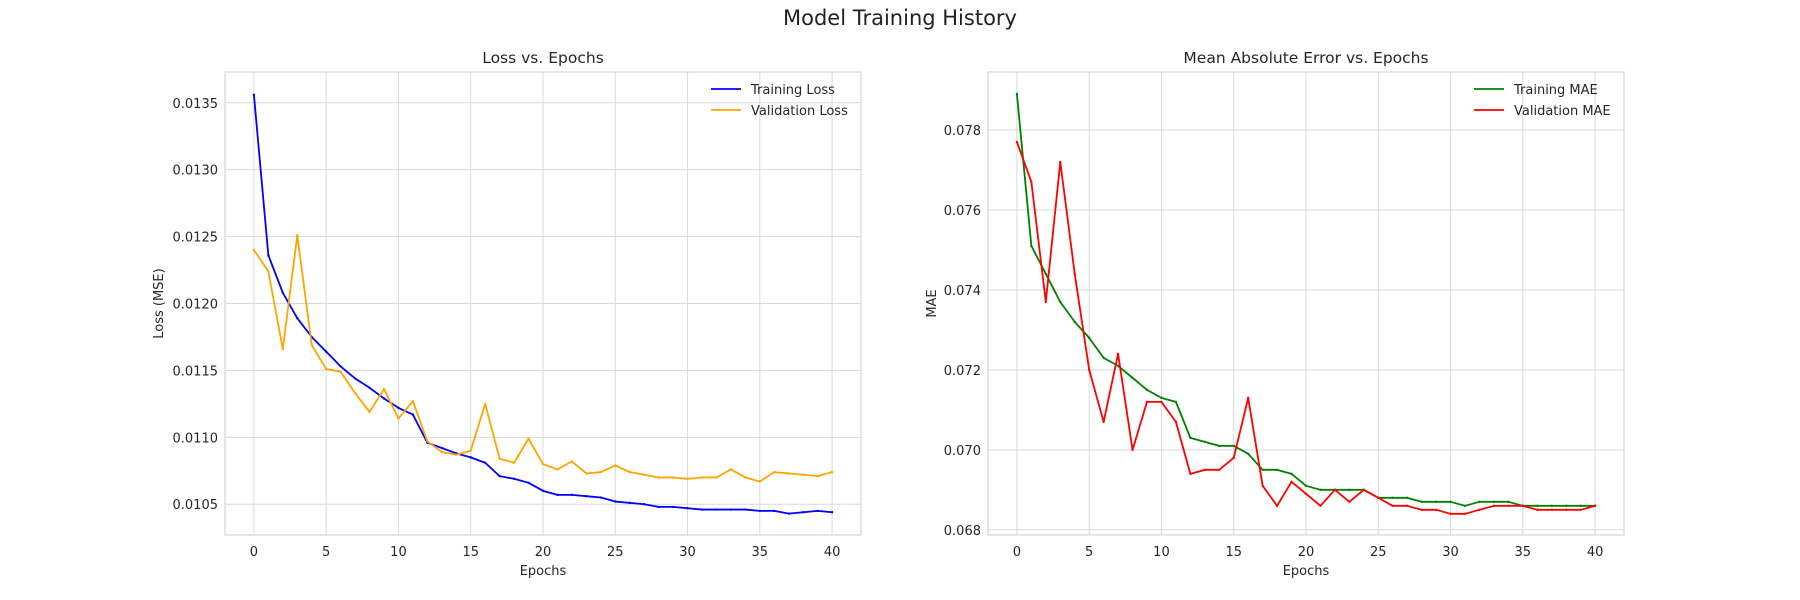  What do you see at coordinates (792, 90) in the screenshot?
I see `loss-legend-label: Training Loss` at bounding box center [792, 90].